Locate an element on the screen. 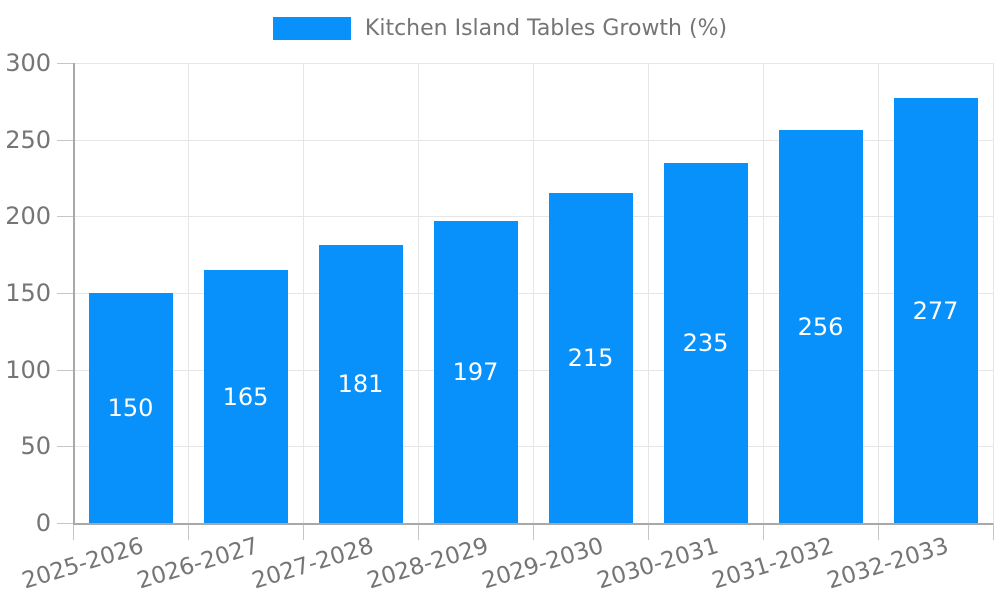 The height and width of the screenshot is (600, 1000). bar-value-label: 215 is located at coordinates (590, 358).